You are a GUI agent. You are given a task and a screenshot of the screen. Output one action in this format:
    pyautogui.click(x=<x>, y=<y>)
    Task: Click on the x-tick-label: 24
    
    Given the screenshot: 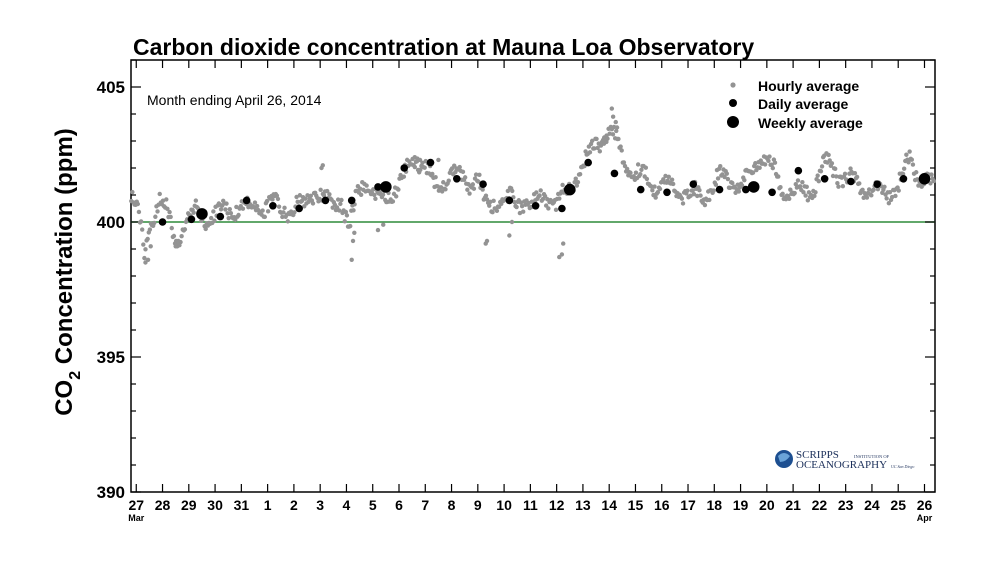 What is the action you would take?
    pyautogui.click(x=872, y=505)
    